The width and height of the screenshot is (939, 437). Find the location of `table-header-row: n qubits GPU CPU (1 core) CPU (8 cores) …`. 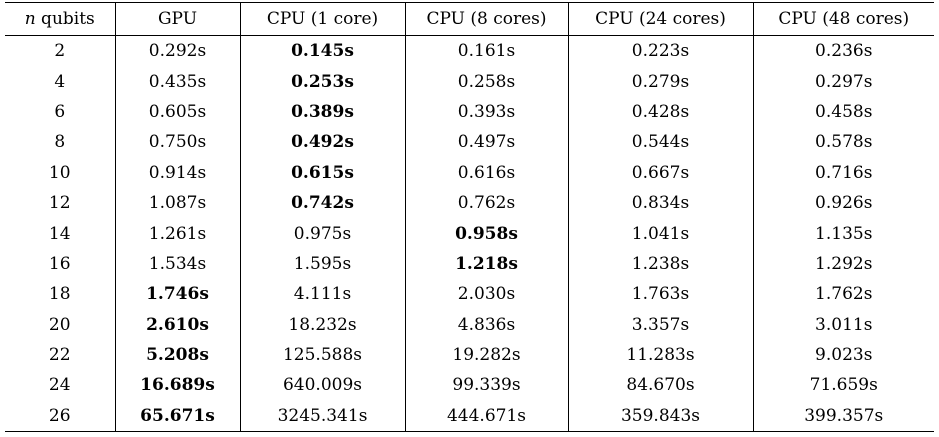

table-header-row: n qubits GPU CPU (1 core) CPU (8 cores) … is located at coordinates (469, 19).